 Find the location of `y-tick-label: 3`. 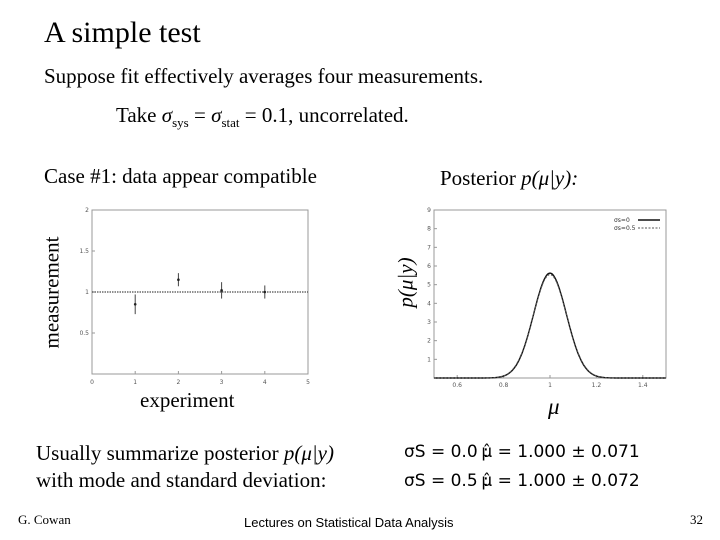

y-tick-label: 3 is located at coordinates (429, 322).